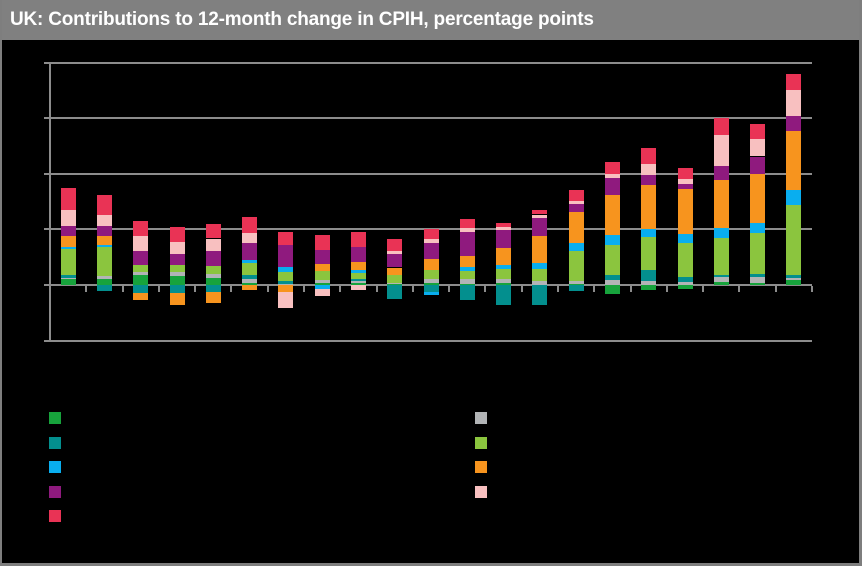  What do you see at coordinates (55, 492) in the screenshot?
I see `legend-swatch-purple` at bounding box center [55, 492].